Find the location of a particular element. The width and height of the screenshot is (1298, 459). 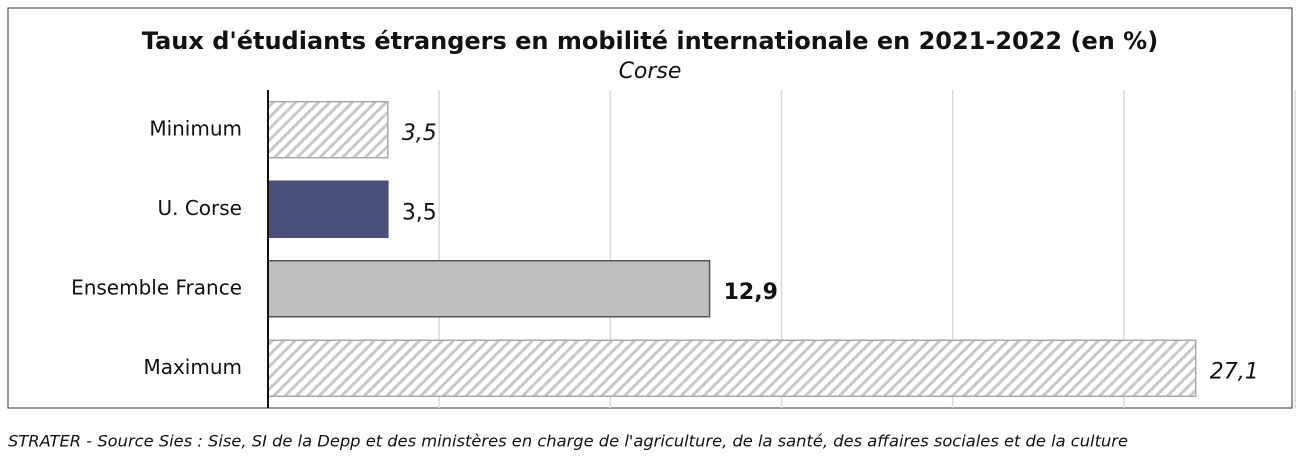

y-tick-label: Ensemble France is located at coordinates (156, 287).